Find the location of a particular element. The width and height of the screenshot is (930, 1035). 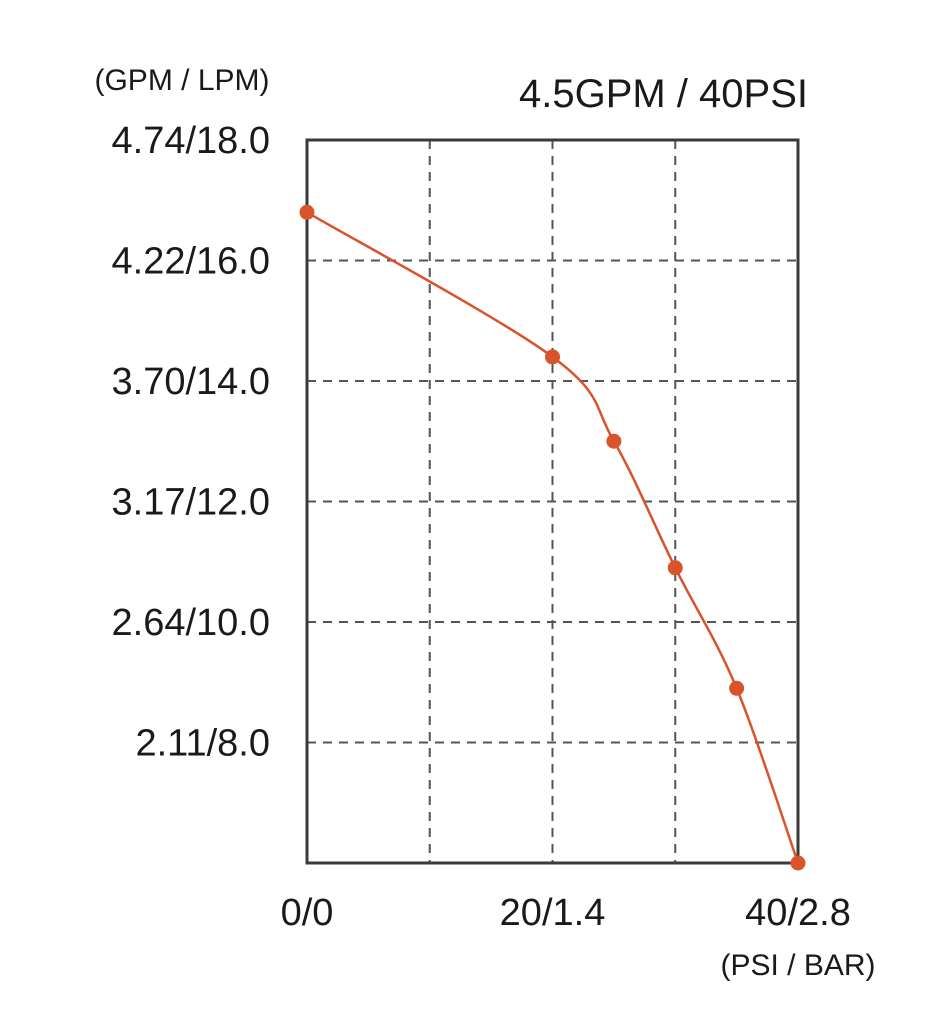

y-tick-label: 3.70/14.0 is located at coordinates (191, 382).